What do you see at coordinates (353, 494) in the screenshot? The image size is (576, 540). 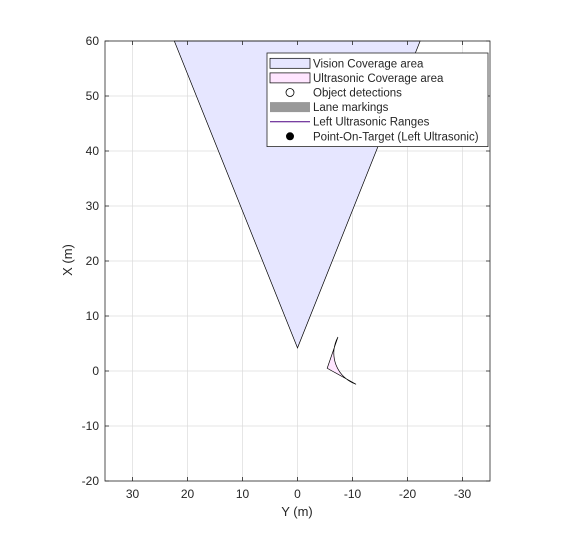 I see `x-tick-label: -10` at bounding box center [353, 494].